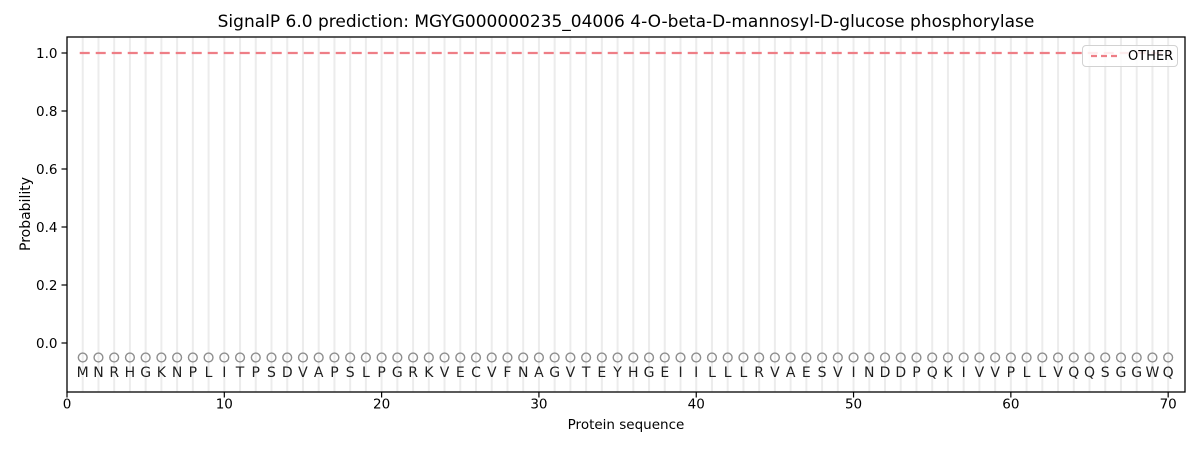  I want to click on x-tick-label: 20, so click(381, 405).